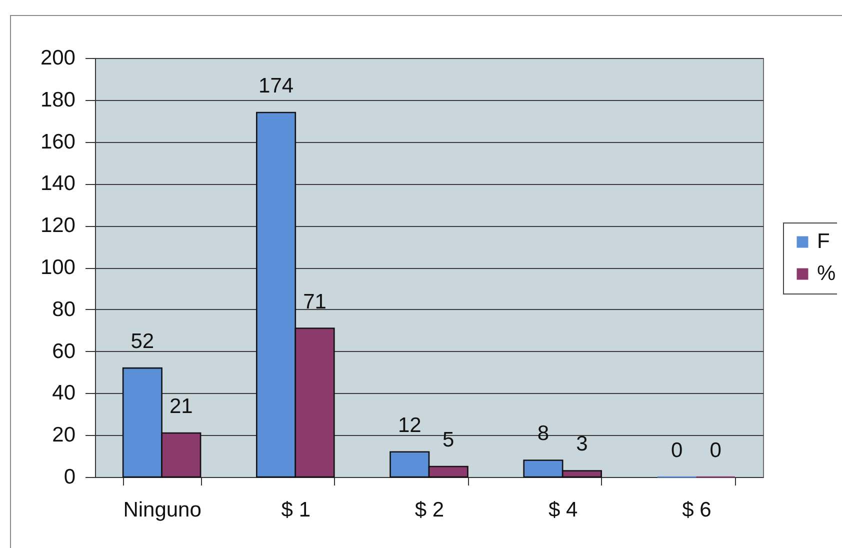 This screenshot has height=548, width=842. Describe the element at coordinates (162, 510) in the screenshot. I see `x-tick-label: Ninguno` at that location.